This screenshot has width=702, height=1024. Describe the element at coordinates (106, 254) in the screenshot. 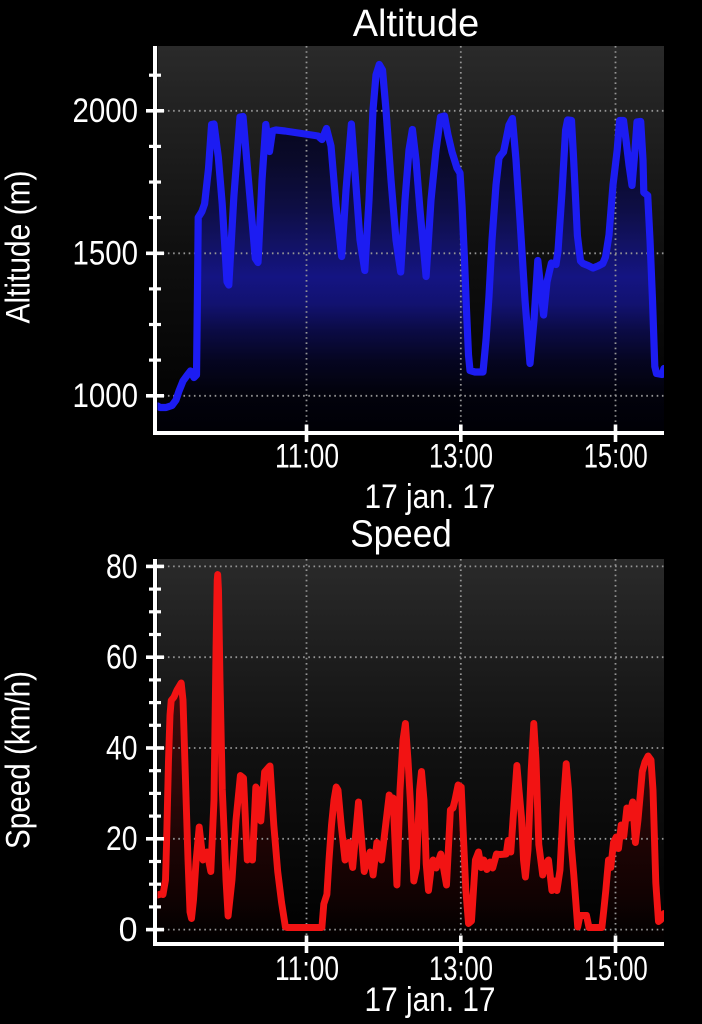

I see `svg-text: 1500` at that location.